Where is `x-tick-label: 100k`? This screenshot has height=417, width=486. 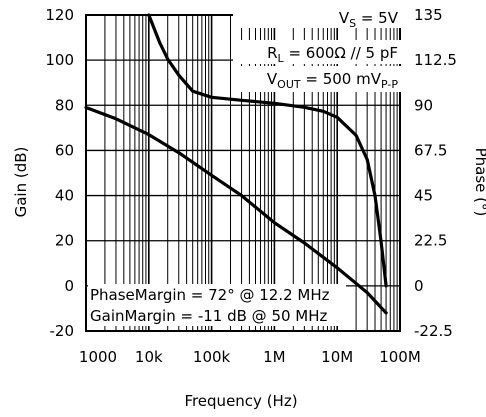
x-tick-label: 100k is located at coordinates (212, 357).